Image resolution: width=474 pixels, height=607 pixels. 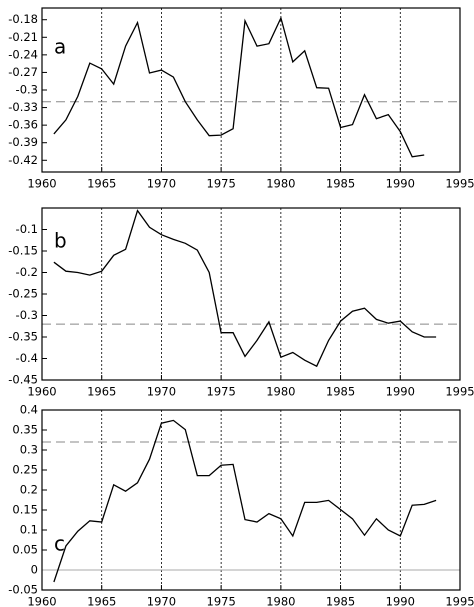 I want to click on y-tick-label: -0.4, so click(x=27, y=358).